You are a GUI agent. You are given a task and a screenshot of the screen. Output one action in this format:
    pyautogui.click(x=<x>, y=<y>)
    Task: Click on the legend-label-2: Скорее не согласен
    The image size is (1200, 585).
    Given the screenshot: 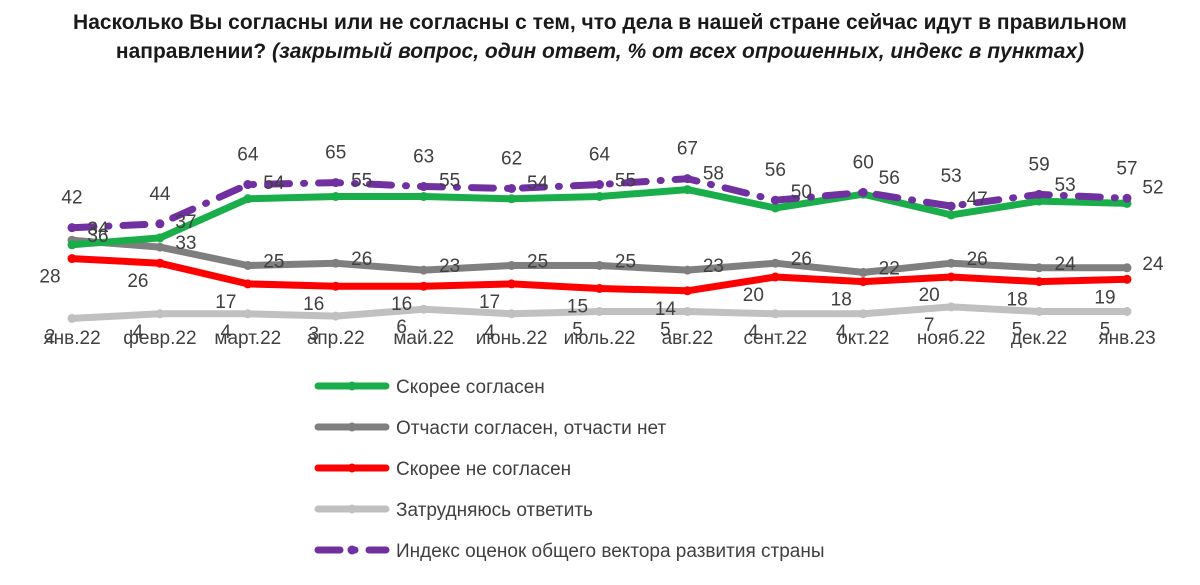 What is the action you would take?
    pyautogui.click(x=483, y=469)
    